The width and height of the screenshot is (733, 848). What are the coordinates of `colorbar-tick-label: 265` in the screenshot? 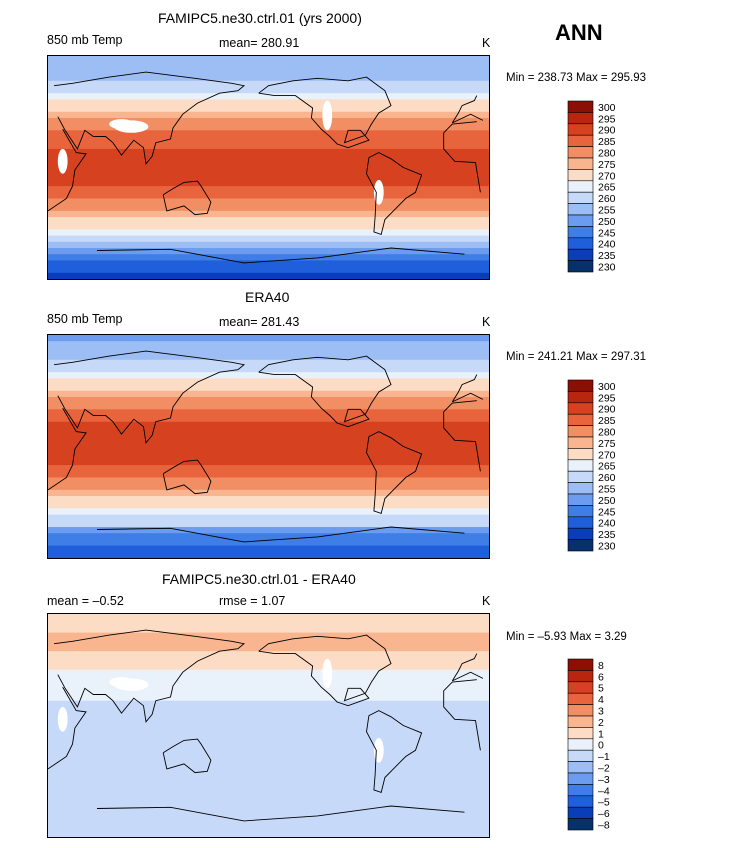 It's located at (607, 188).